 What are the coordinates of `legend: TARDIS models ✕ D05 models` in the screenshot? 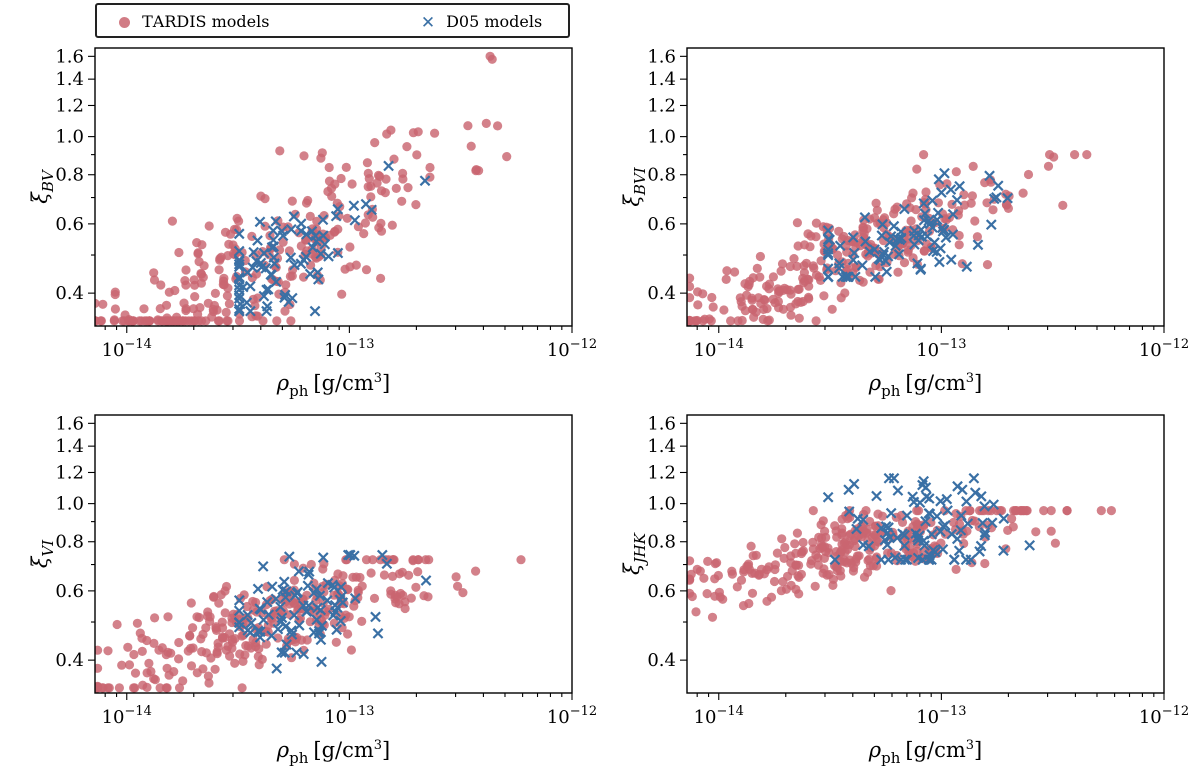 It's located at (332, 20).